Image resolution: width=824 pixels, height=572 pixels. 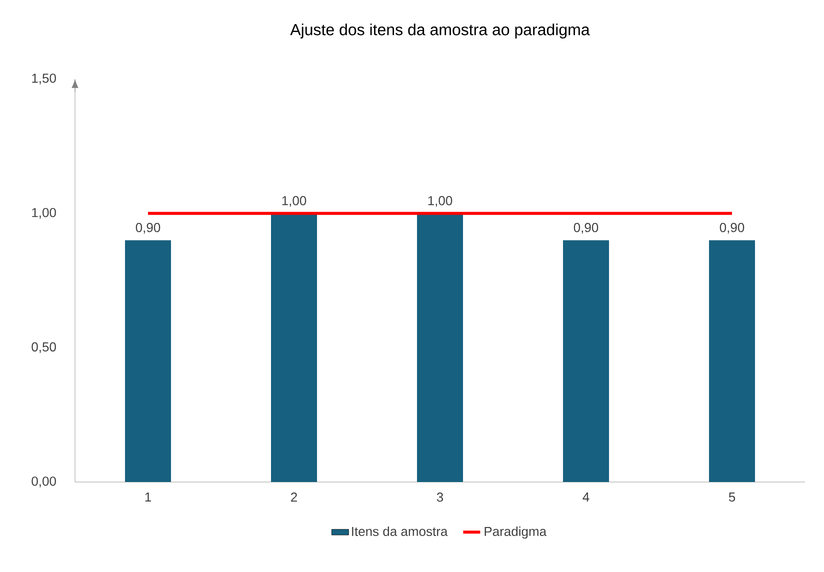 What do you see at coordinates (440, 497) in the screenshot?
I see `x-tick-label: 3` at bounding box center [440, 497].